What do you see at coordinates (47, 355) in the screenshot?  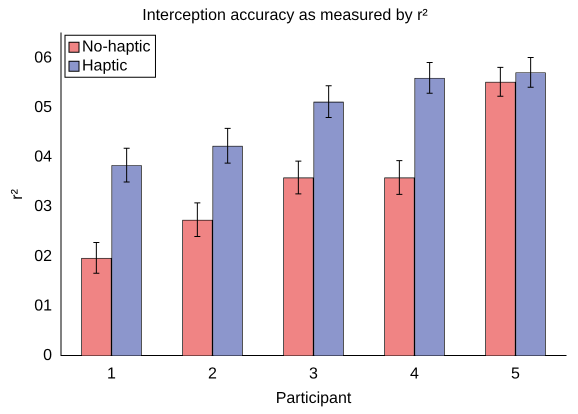 I see `y-tick-label: 0` at bounding box center [47, 355].